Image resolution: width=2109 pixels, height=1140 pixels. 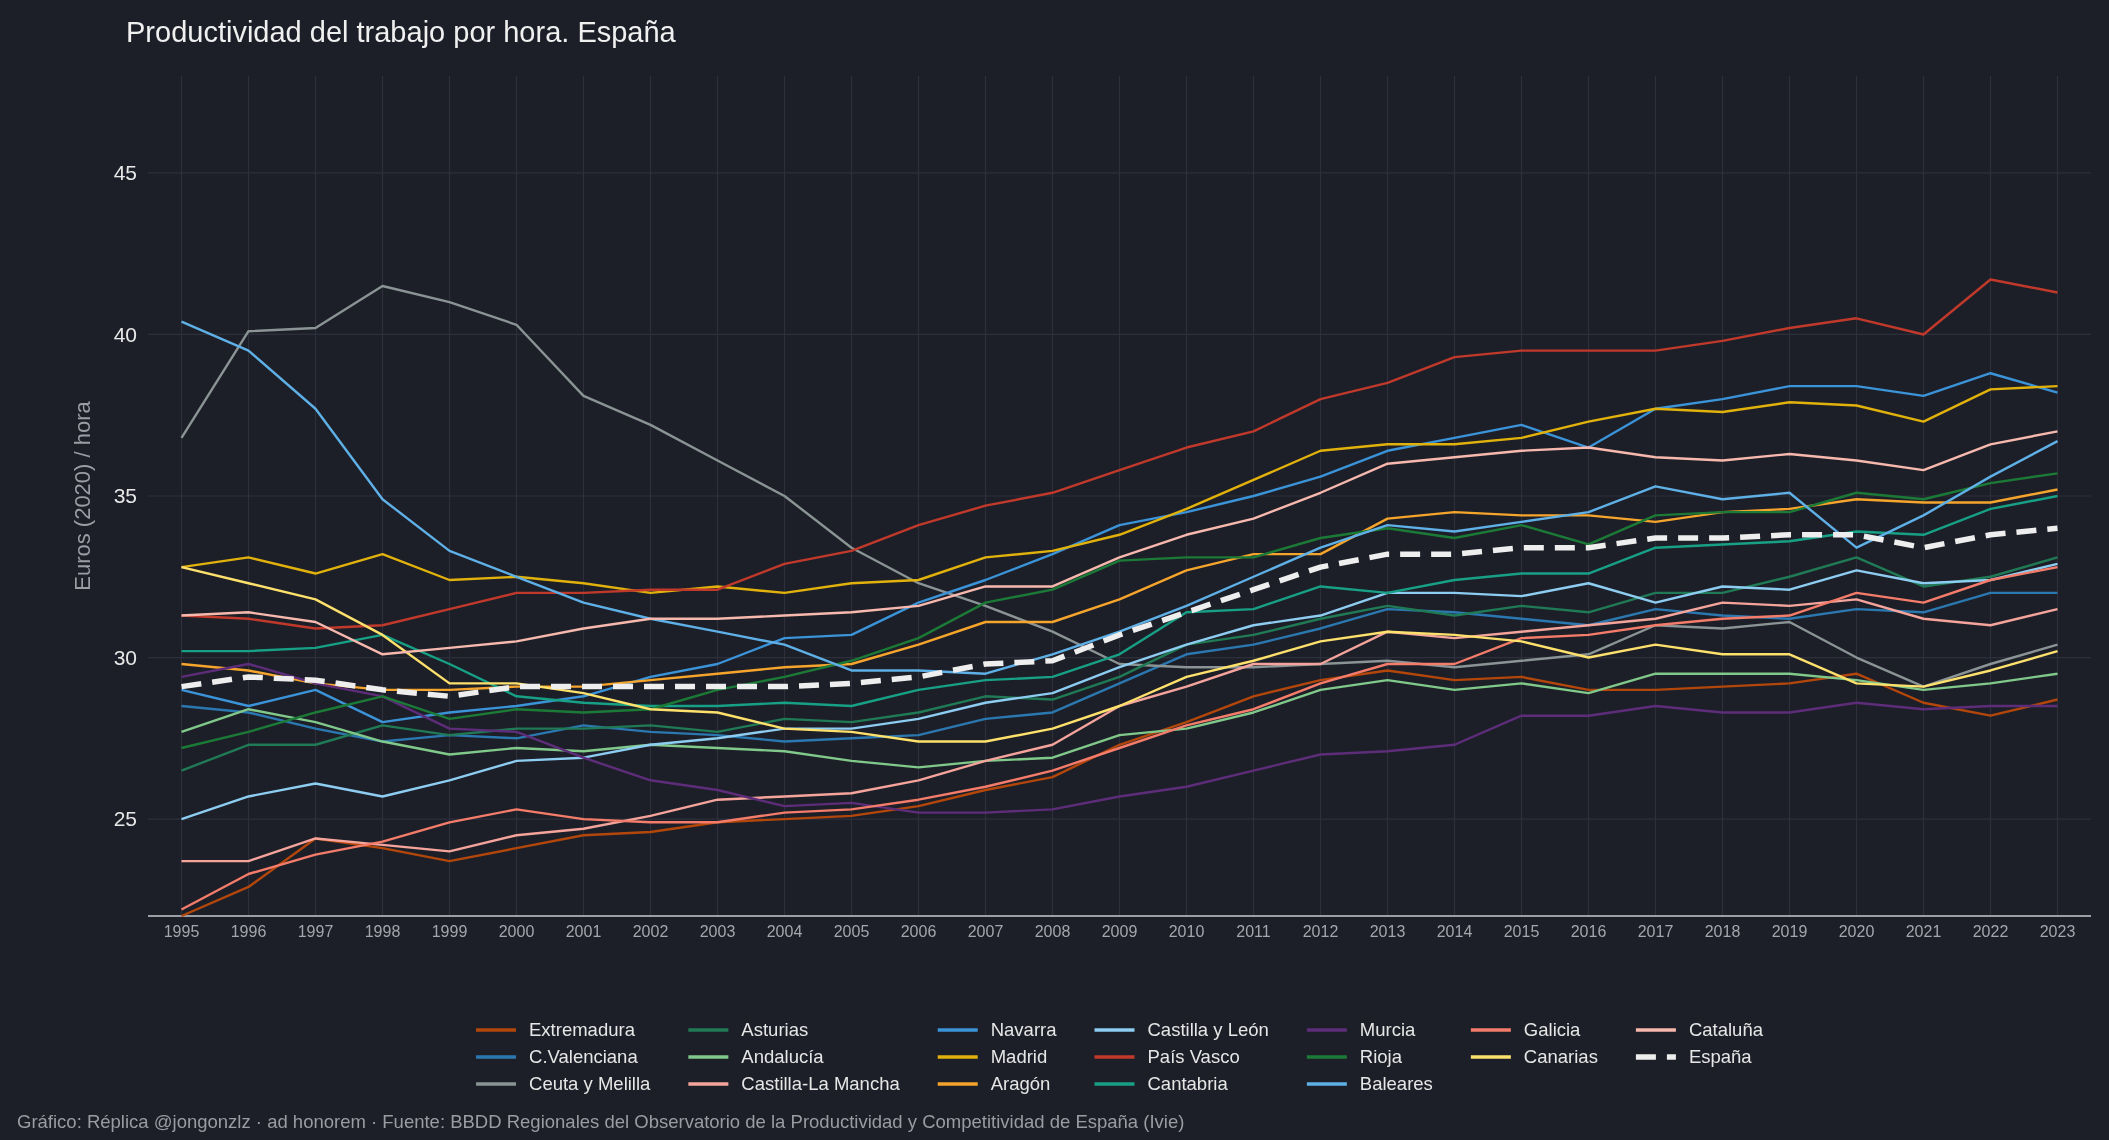 I want to click on y-axis-title: Euros (2020) / hora, so click(x=82, y=495).